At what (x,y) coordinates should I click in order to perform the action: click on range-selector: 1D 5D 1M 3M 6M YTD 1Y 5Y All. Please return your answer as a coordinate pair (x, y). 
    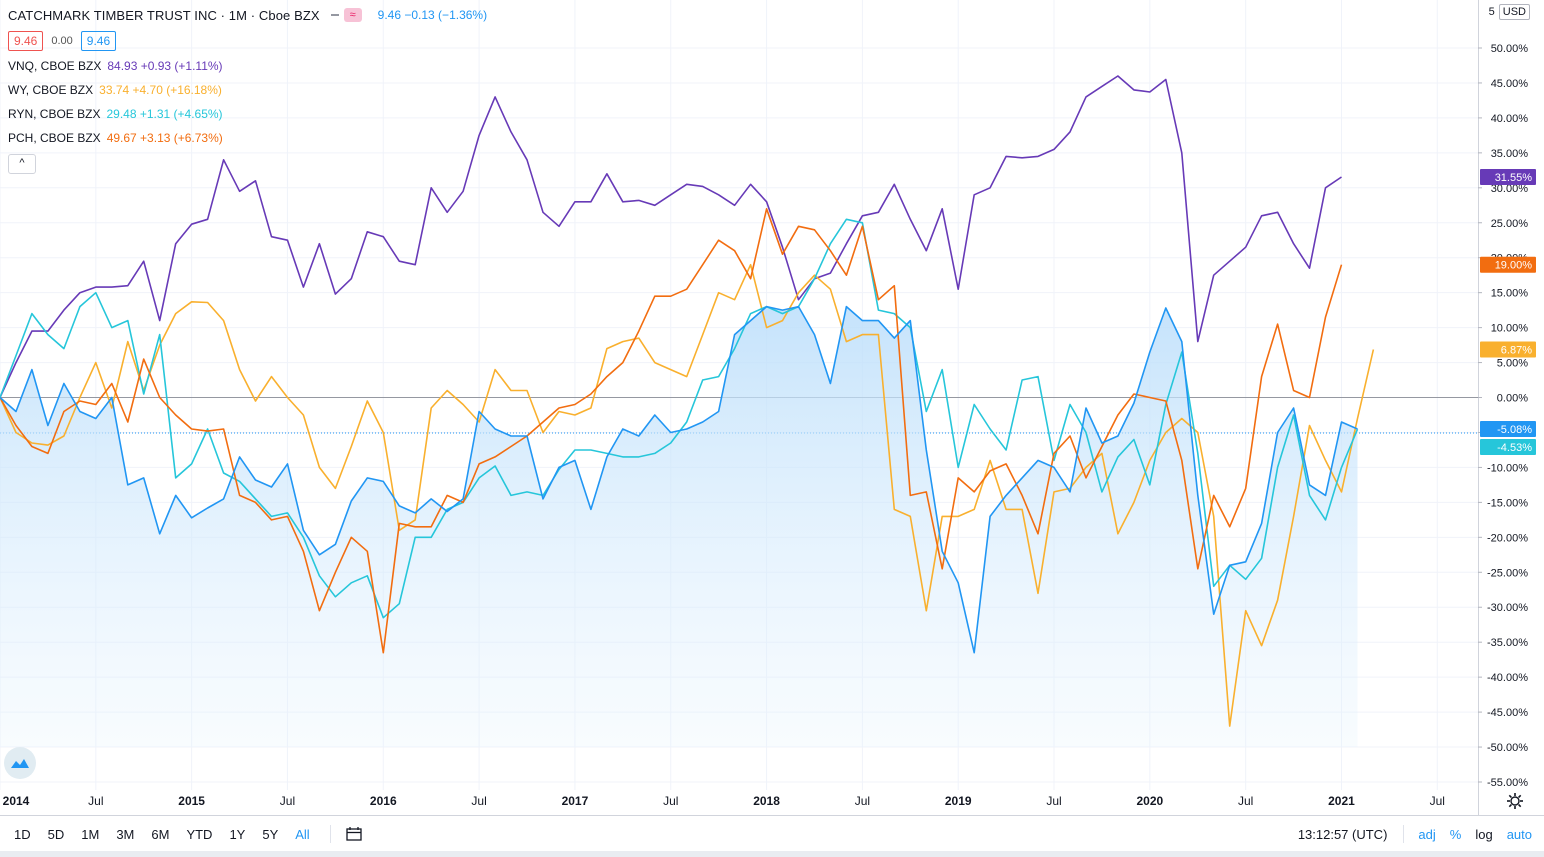
    Looking at the image, I should click on (156, 834).